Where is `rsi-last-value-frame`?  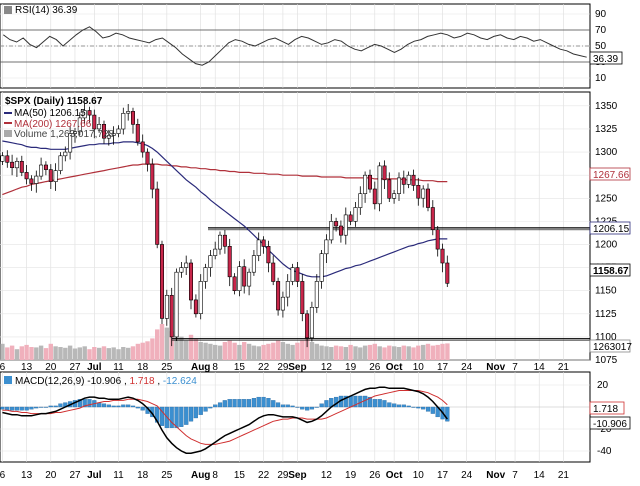
rsi-last-value-frame is located at coordinates (606, 58).